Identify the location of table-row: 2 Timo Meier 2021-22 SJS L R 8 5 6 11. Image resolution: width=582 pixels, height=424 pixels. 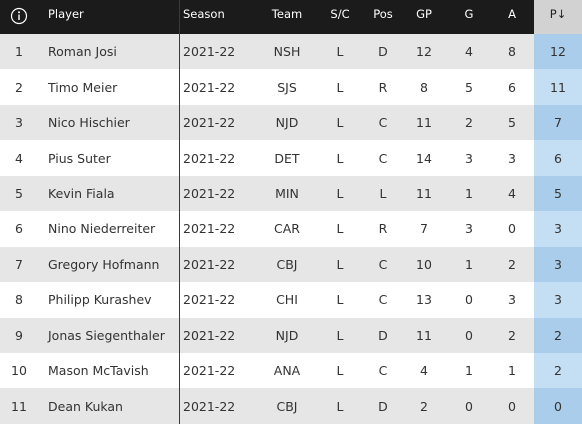
(291, 87).